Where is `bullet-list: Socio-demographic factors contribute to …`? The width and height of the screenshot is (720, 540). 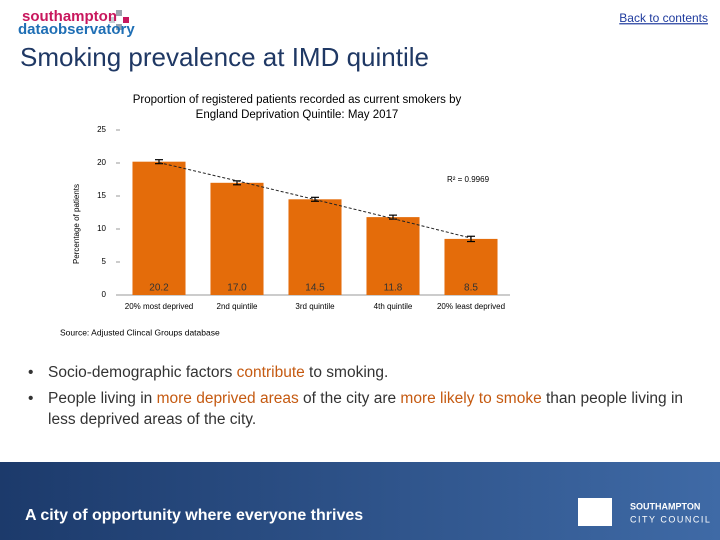 bullet-list: Socio-demographic factors contribute to … is located at coordinates (358, 398).